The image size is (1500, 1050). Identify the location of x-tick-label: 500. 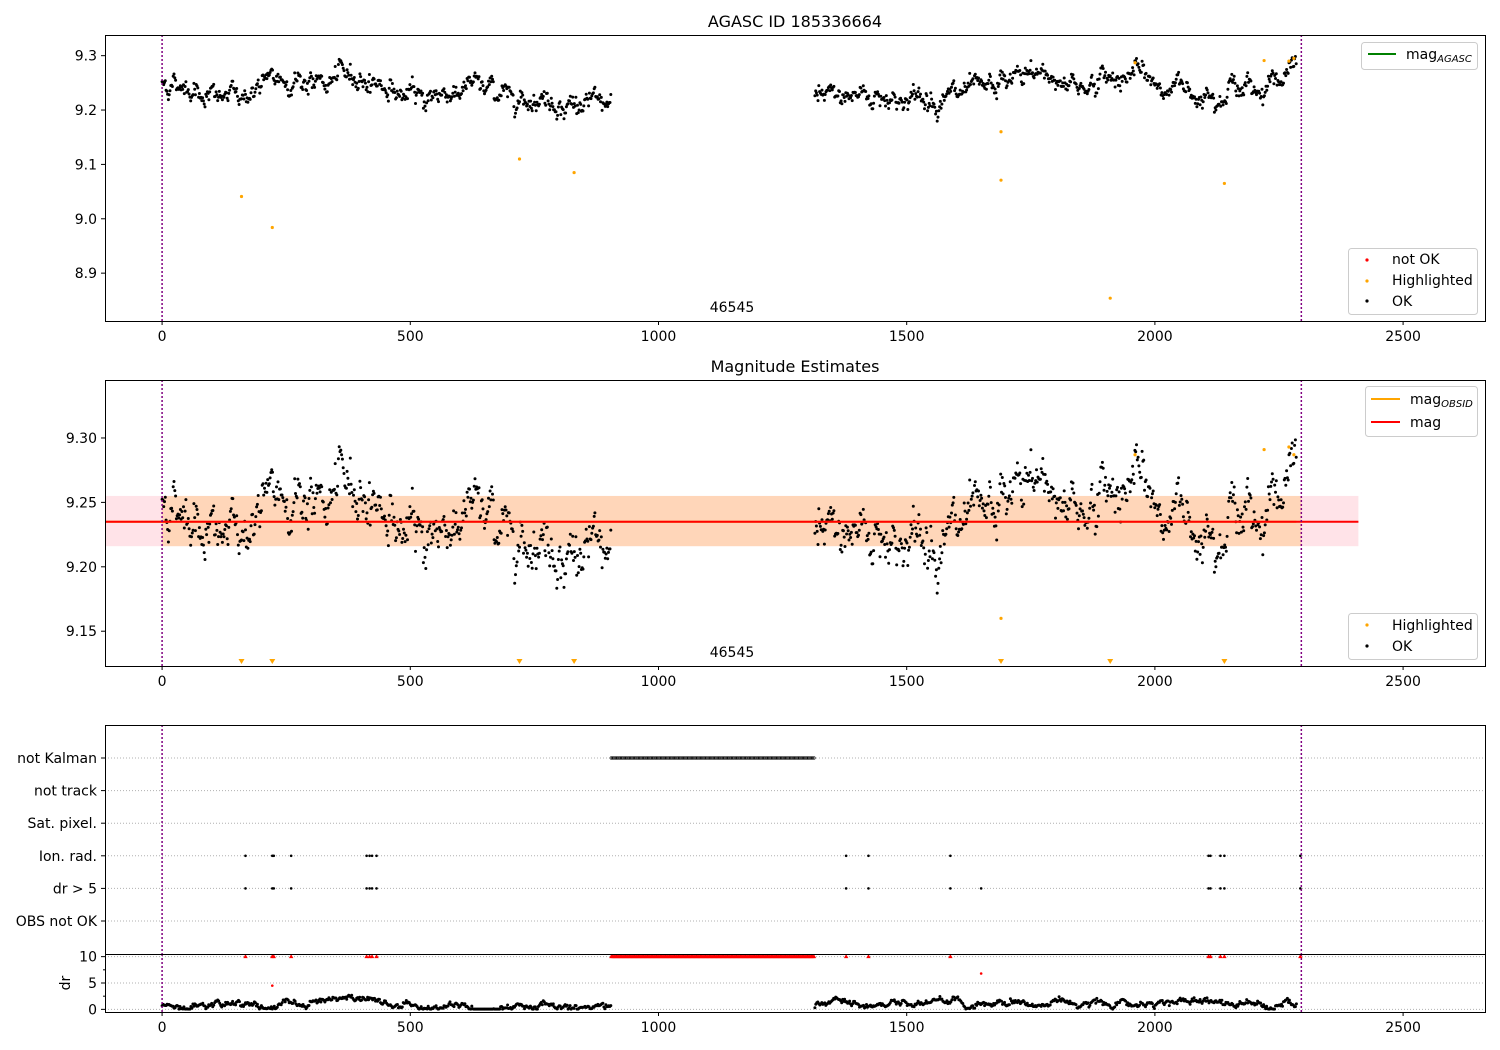
(410, 1028).